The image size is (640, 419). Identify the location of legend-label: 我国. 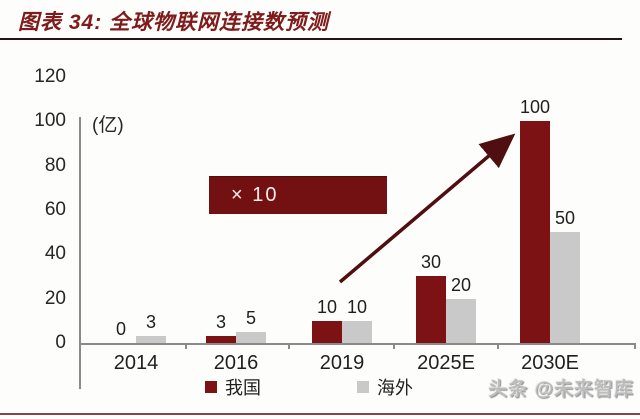
(243, 388).